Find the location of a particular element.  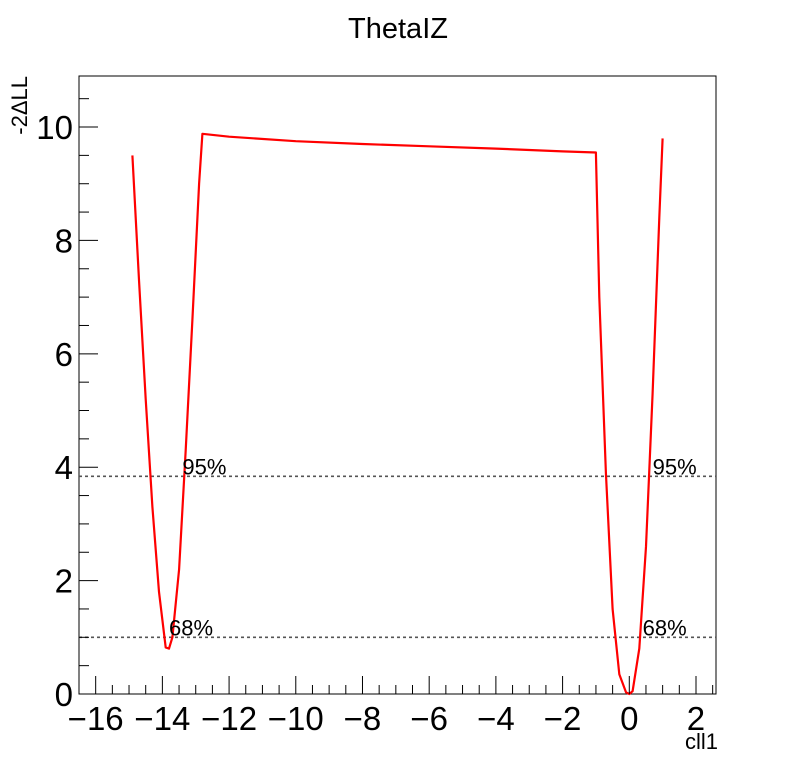

x-tick-label: −6 is located at coordinates (429, 718).